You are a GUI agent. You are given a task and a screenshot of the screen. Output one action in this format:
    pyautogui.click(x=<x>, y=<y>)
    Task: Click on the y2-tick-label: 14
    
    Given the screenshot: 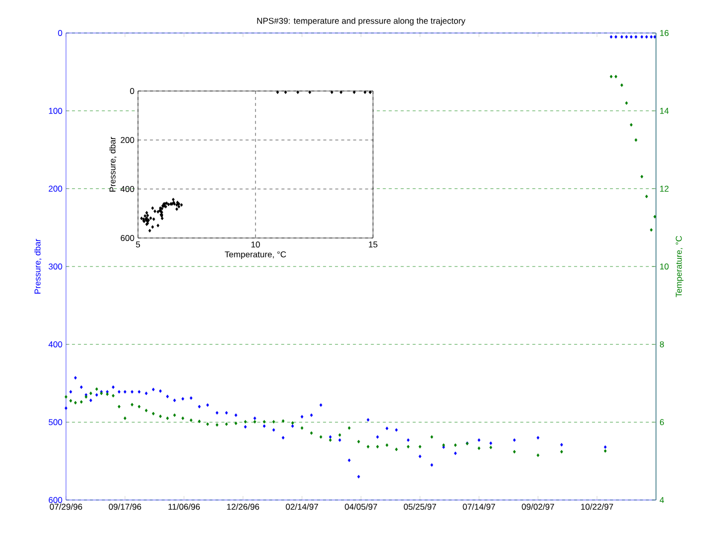 What is the action you would take?
    pyautogui.click(x=664, y=111)
    